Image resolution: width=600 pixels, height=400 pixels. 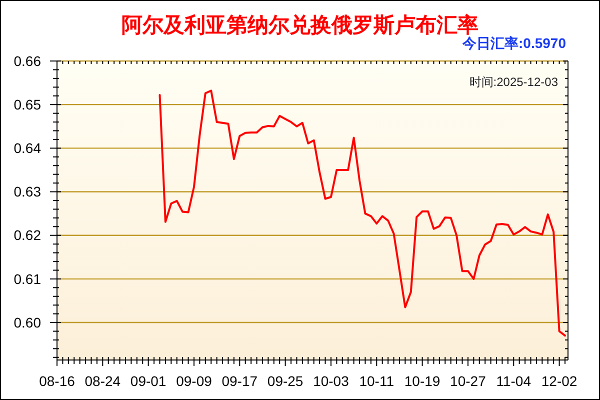 I want to click on y-tick-label: 0.61, so click(x=28, y=278).